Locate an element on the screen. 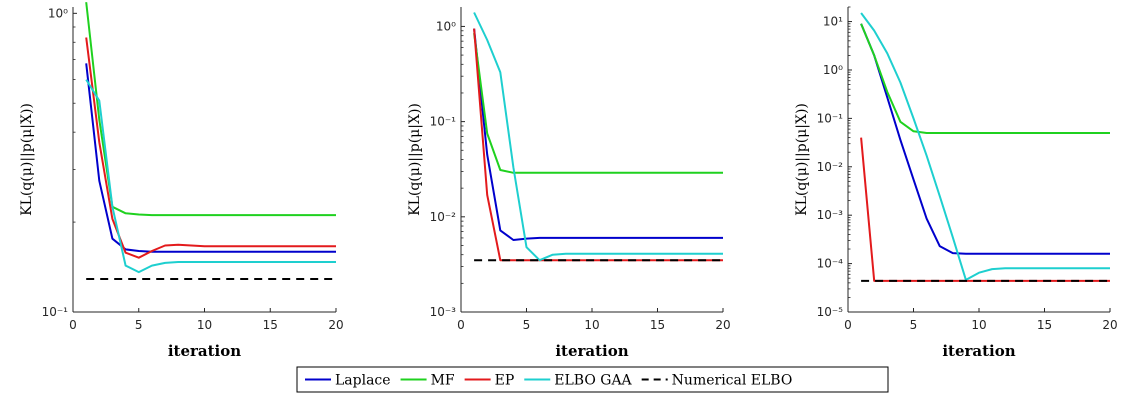 The width and height of the screenshot is (1121, 394). legend-box is located at coordinates (592, 379).